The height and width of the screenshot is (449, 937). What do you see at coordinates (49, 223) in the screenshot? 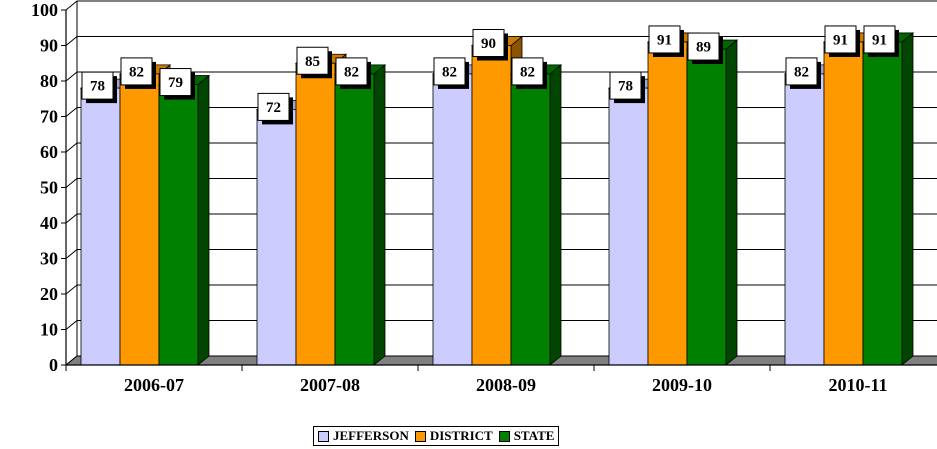
I see `y-tick-label: 40` at bounding box center [49, 223].